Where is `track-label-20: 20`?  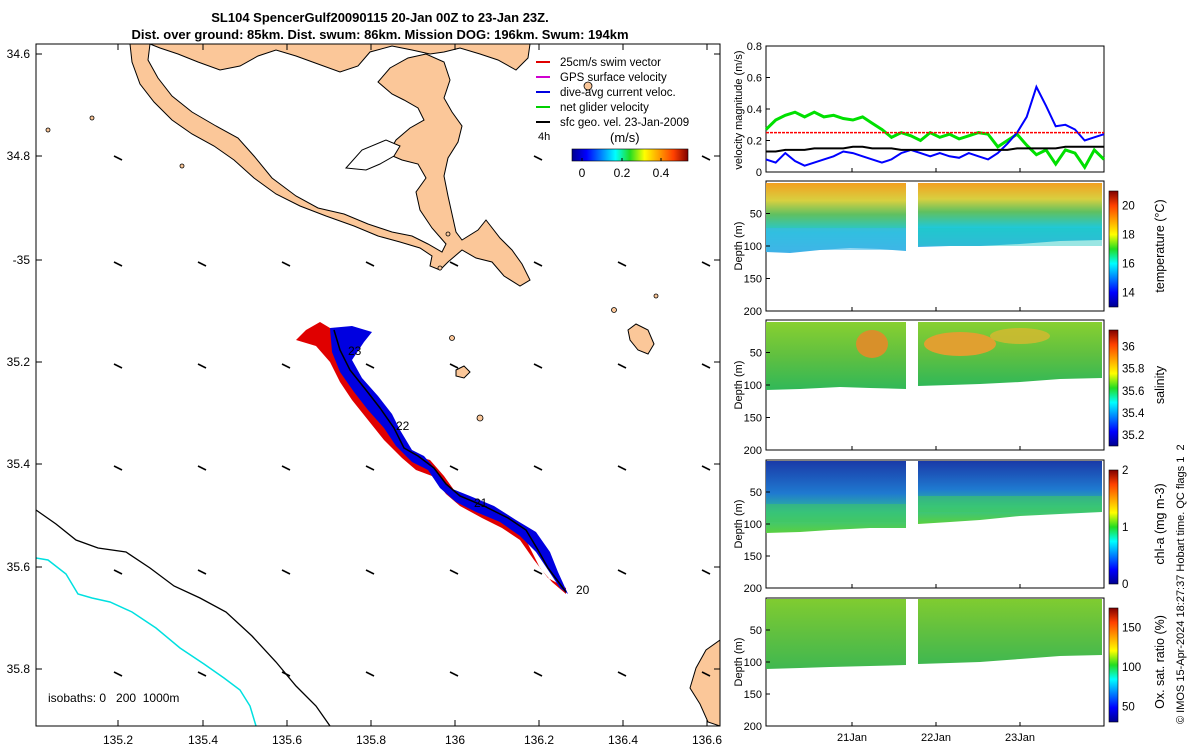
track-label-20: 20 is located at coordinates (583, 590).